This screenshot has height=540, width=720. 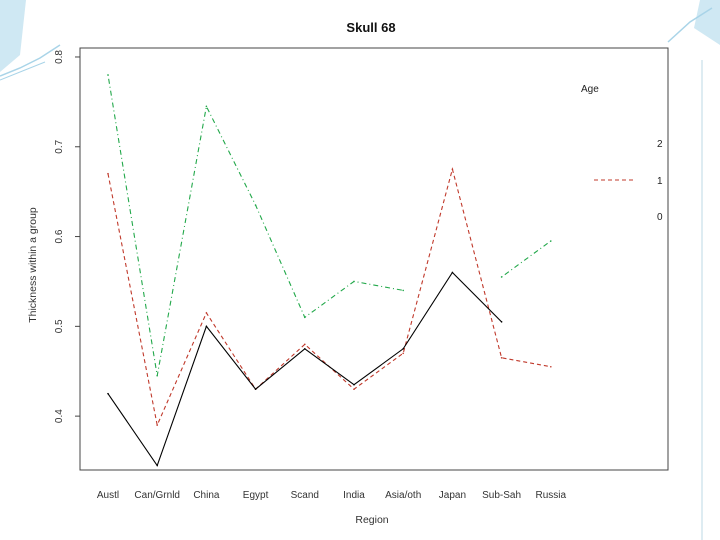 I want to click on y-tick-label: 0.7, so click(x=59, y=146).